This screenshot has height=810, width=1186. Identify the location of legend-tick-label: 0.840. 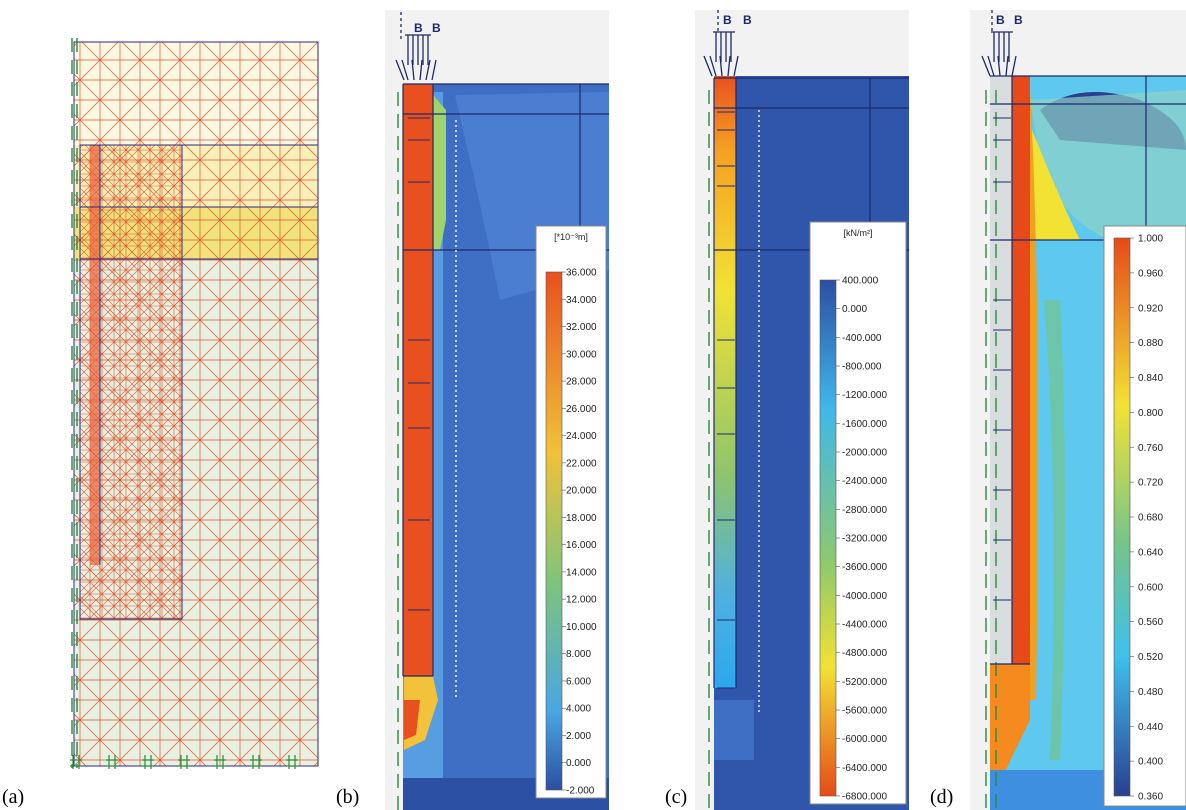
(1150, 378).